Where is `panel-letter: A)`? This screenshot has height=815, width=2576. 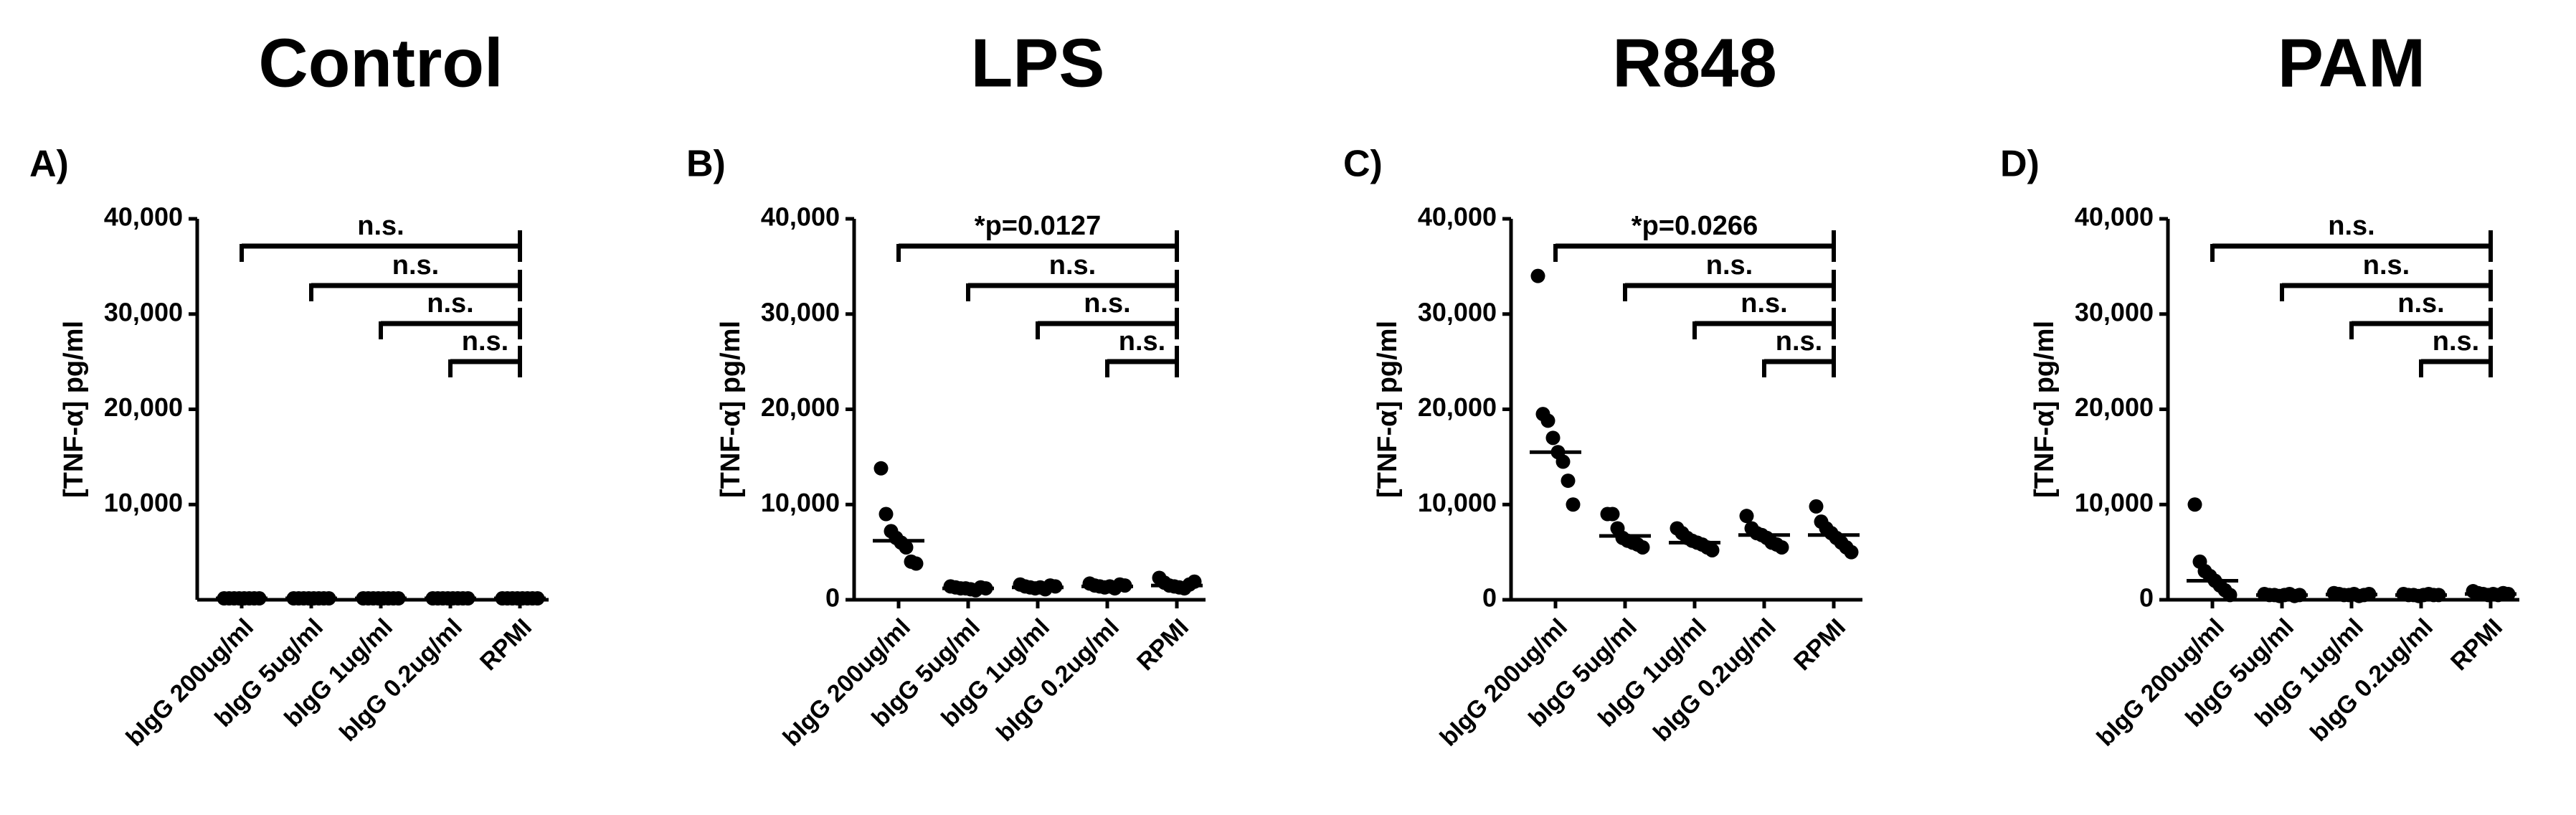 panel-letter: A) is located at coordinates (49, 164).